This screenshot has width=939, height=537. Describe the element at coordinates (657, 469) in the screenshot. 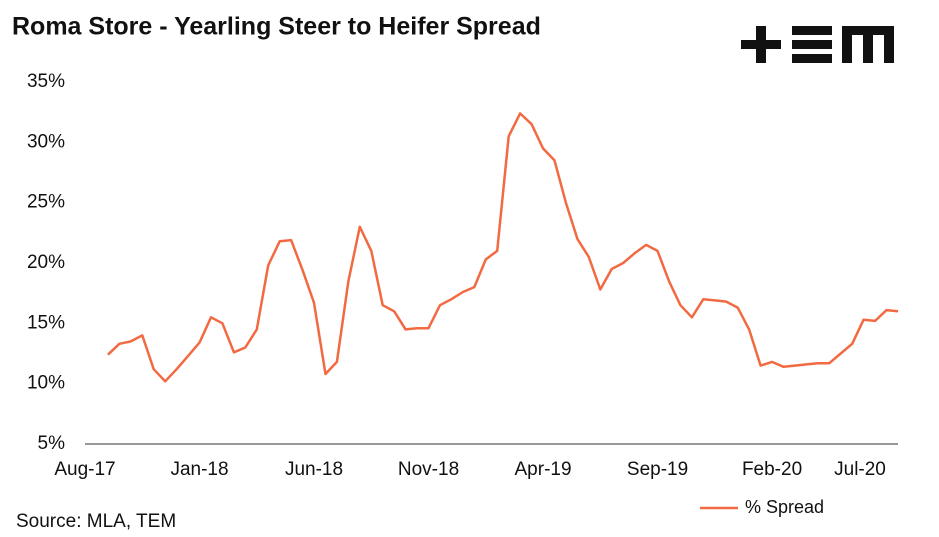

I see `x-tick-label: Sep-19` at that location.